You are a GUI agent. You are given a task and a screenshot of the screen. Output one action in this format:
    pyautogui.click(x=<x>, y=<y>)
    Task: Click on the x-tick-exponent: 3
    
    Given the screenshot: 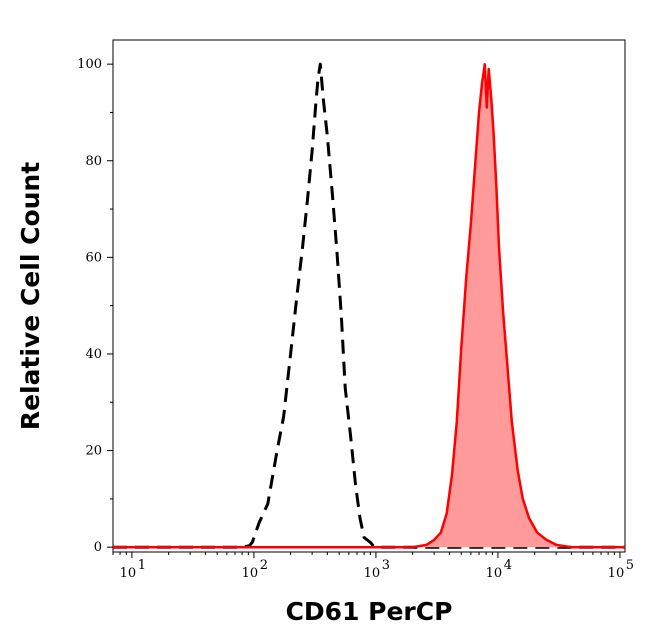 What is the action you would take?
    pyautogui.click(x=386, y=565)
    